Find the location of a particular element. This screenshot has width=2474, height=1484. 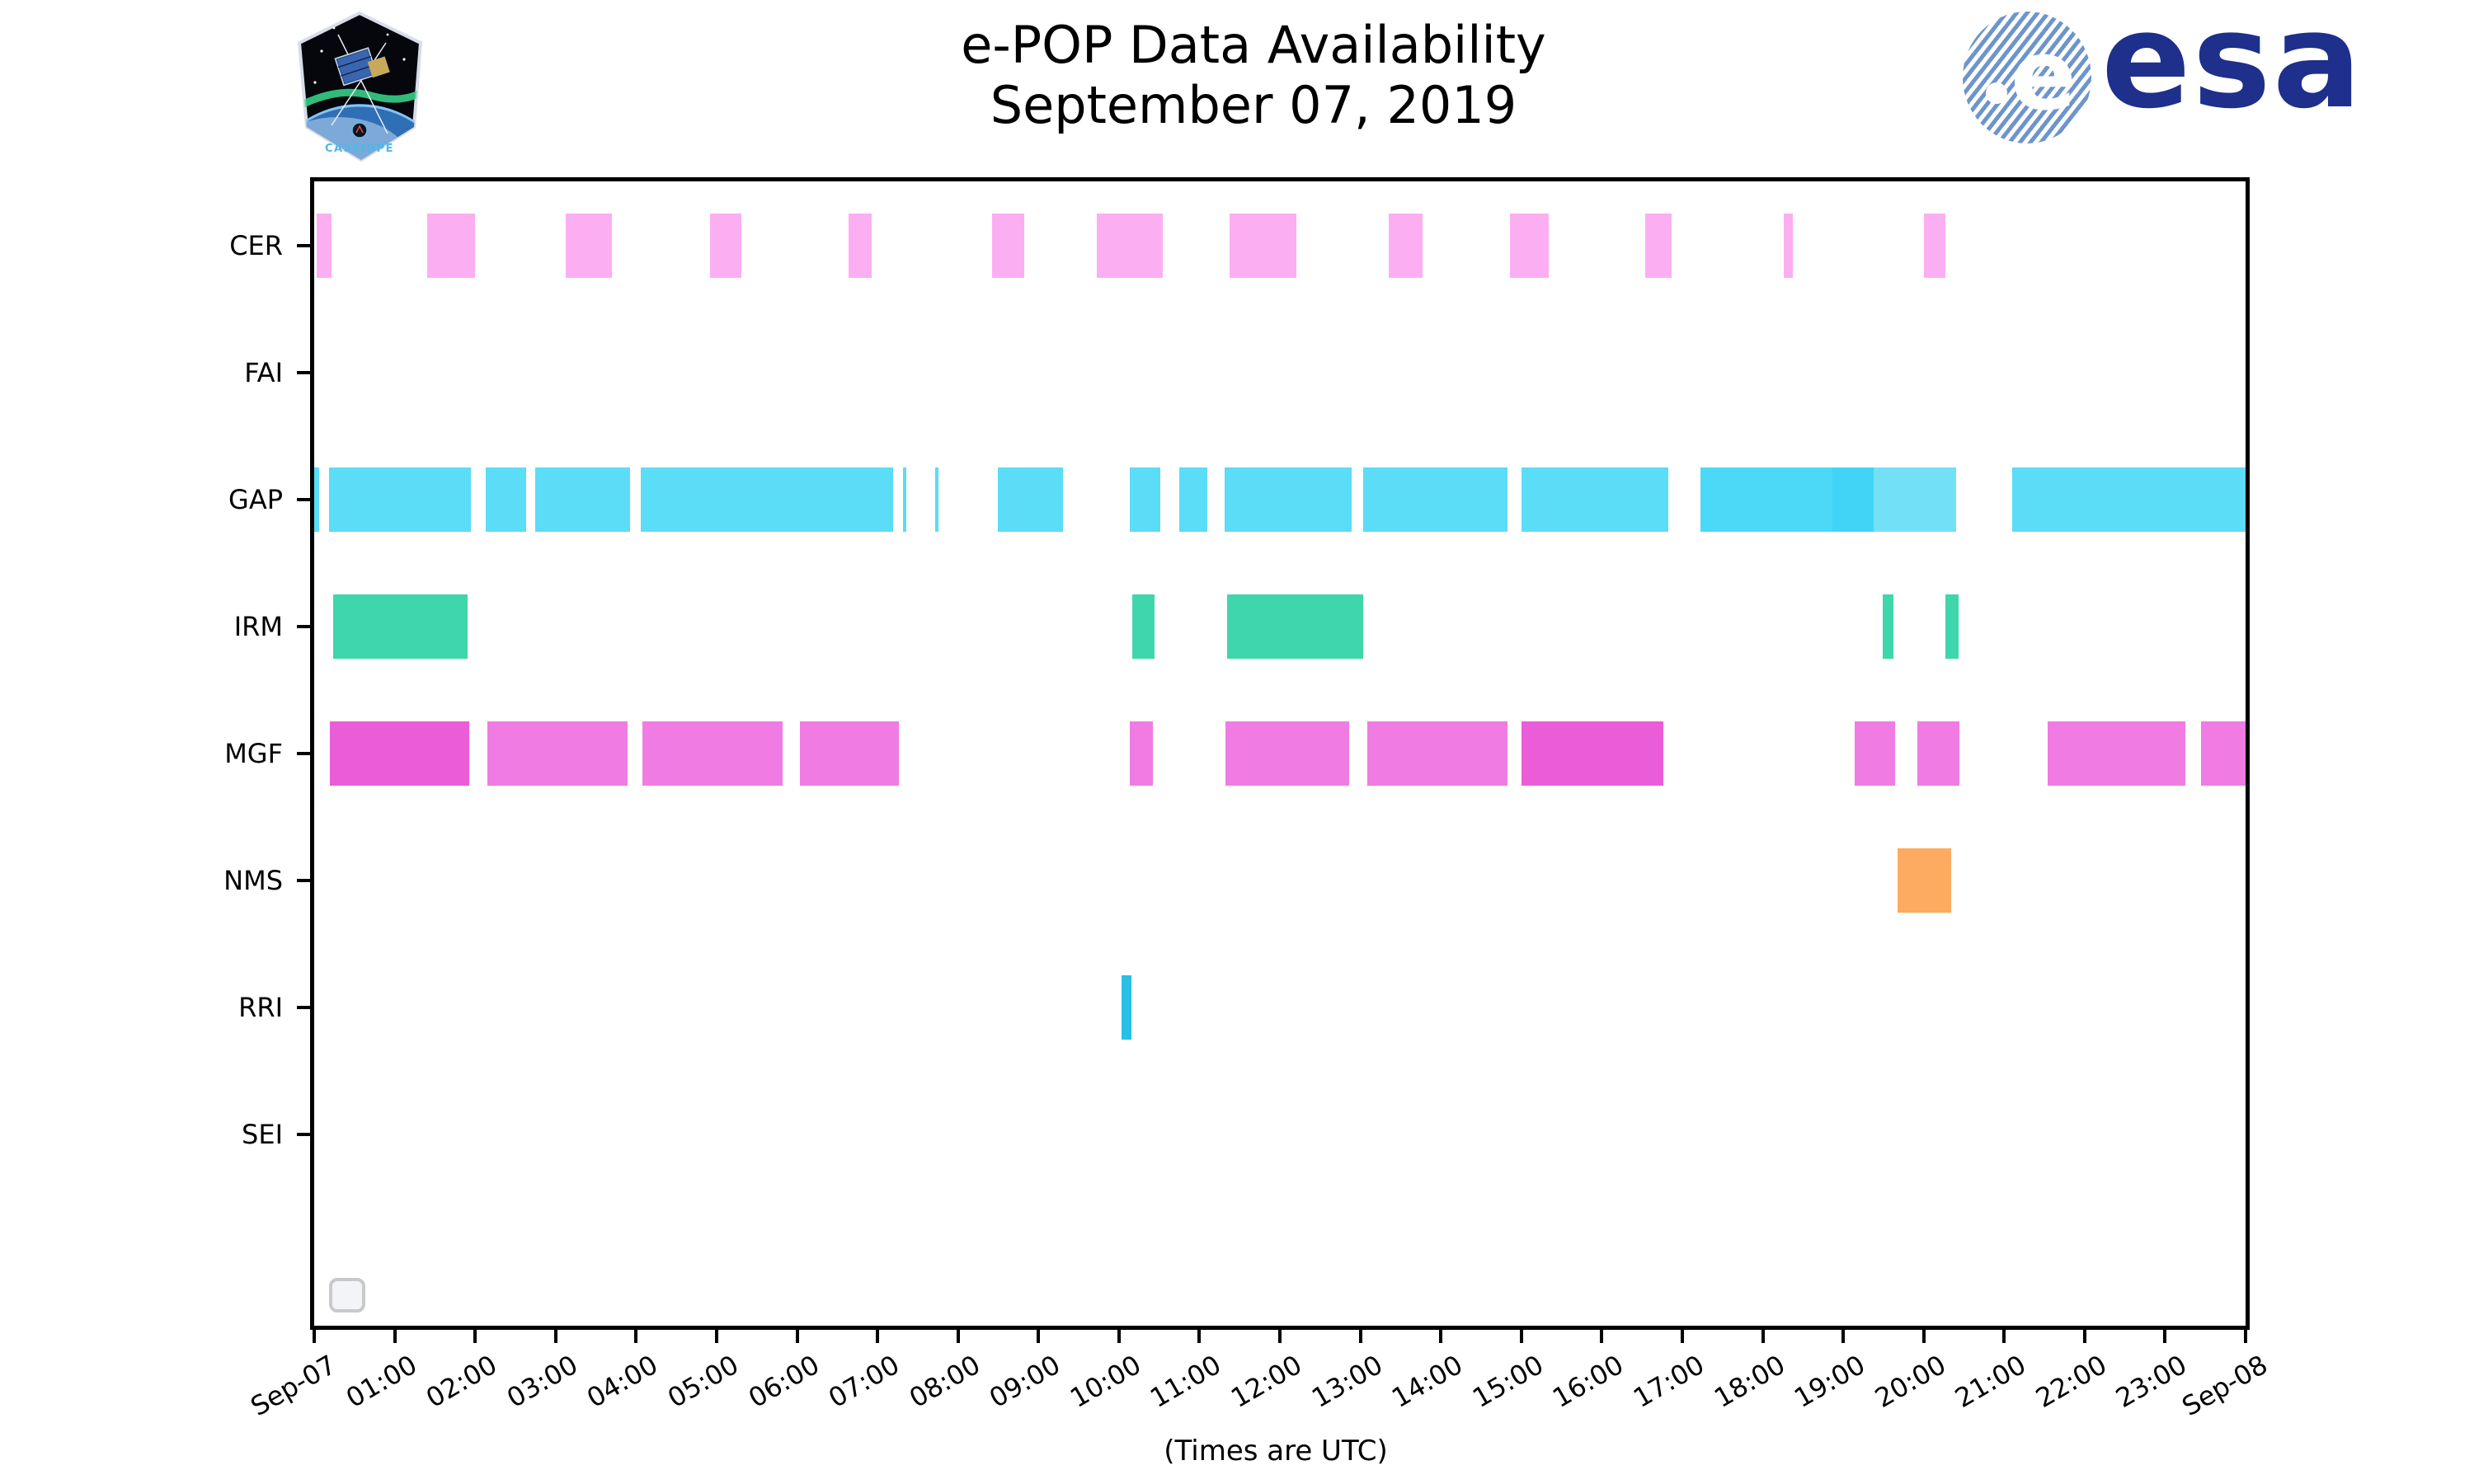

y-label-mgf: MGF is located at coordinates (253, 753).